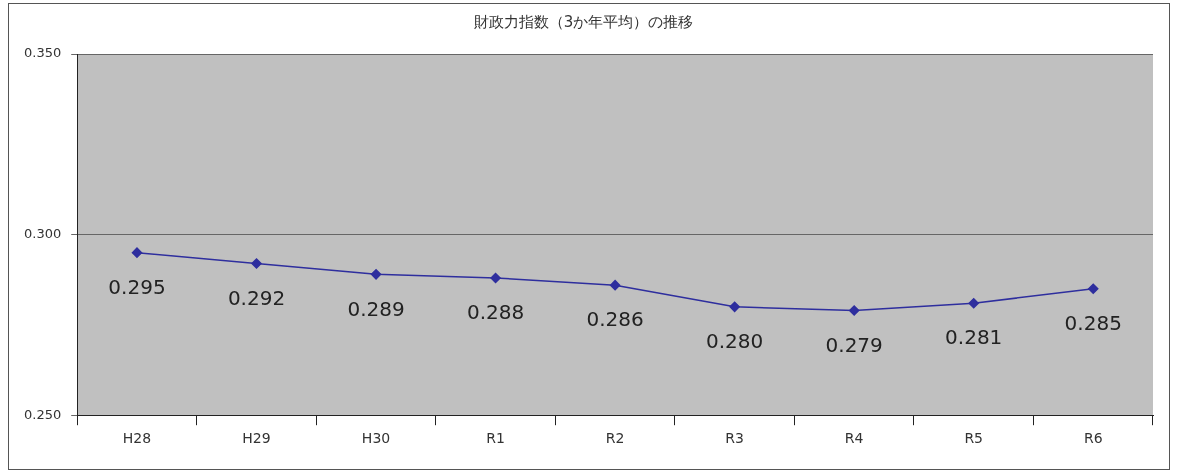 The height and width of the screenshot is (474, 1177). I want to click on data-label: 0.280, so click(735, 341).